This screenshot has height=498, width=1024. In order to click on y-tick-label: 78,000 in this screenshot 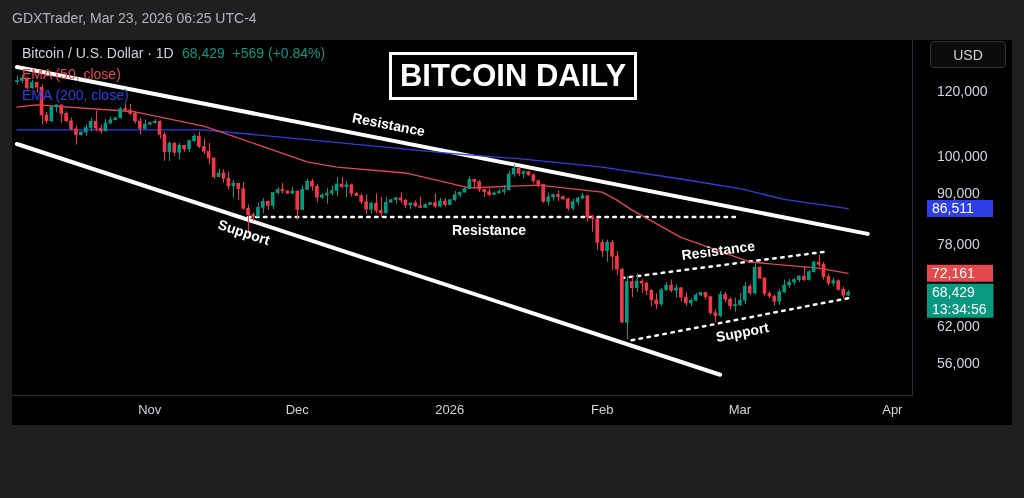, I will do `click(959, 244)`.